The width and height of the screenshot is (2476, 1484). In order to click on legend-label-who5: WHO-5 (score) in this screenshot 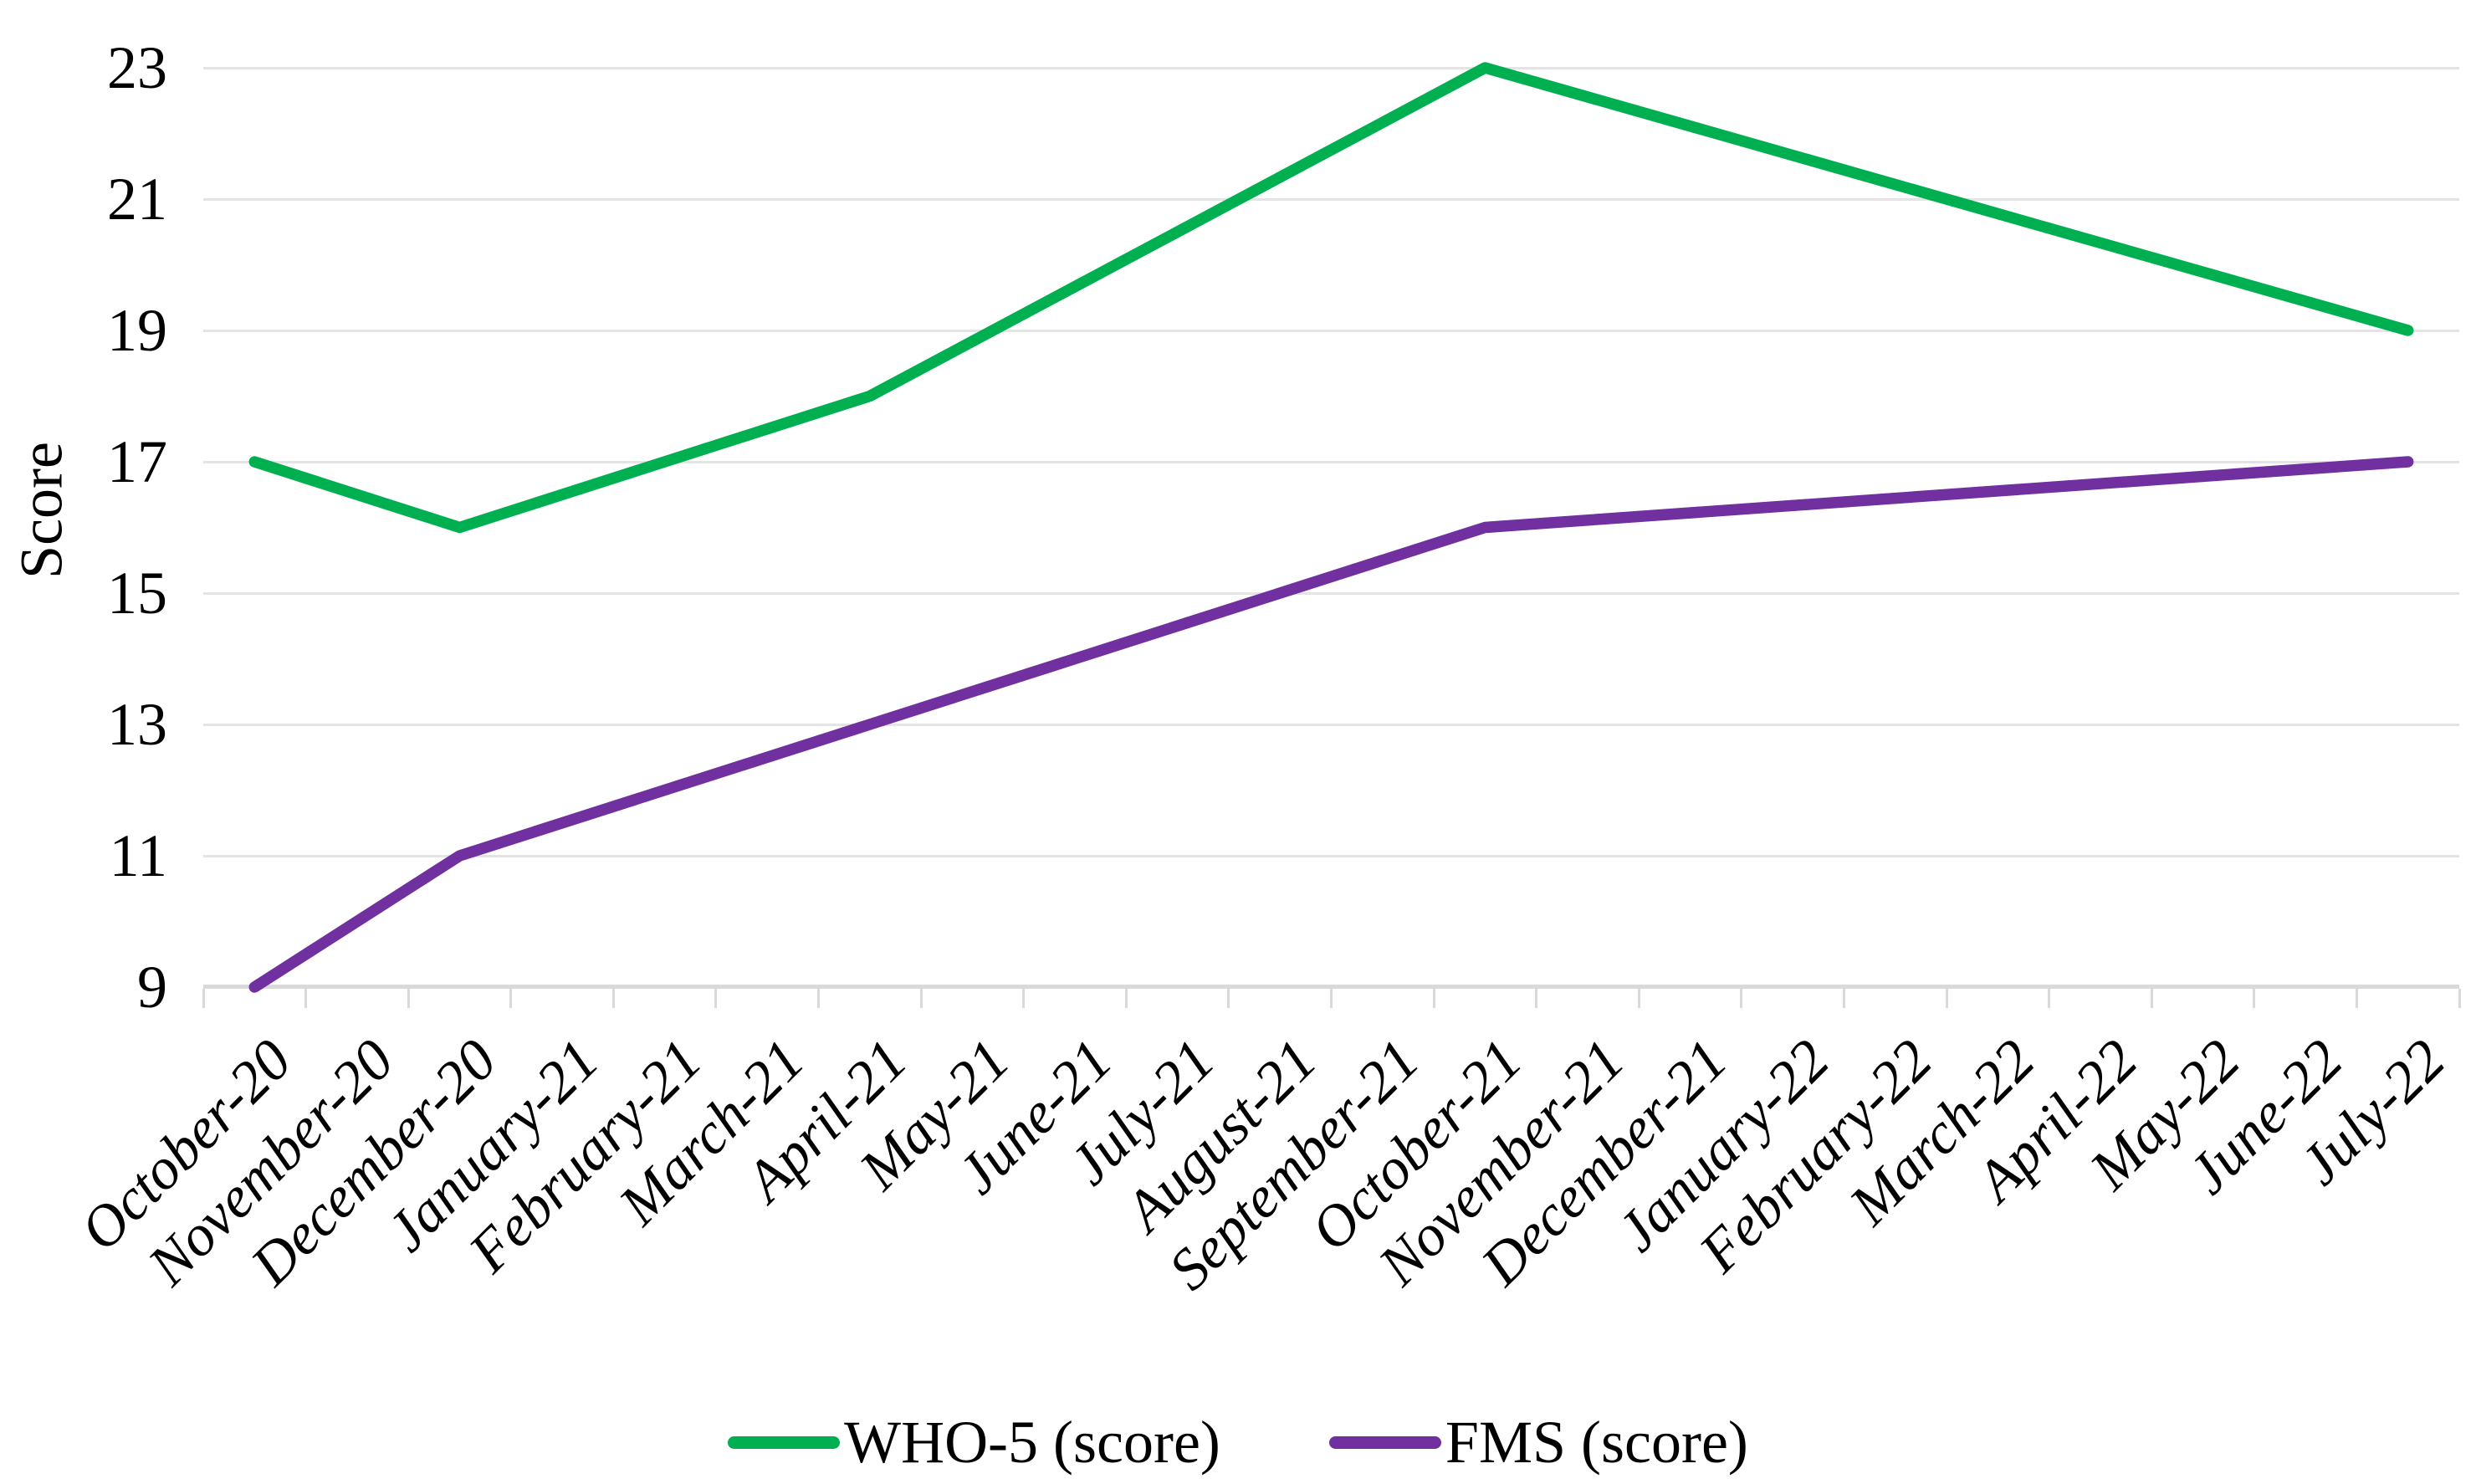, I will do `click(1032, 1442)`.